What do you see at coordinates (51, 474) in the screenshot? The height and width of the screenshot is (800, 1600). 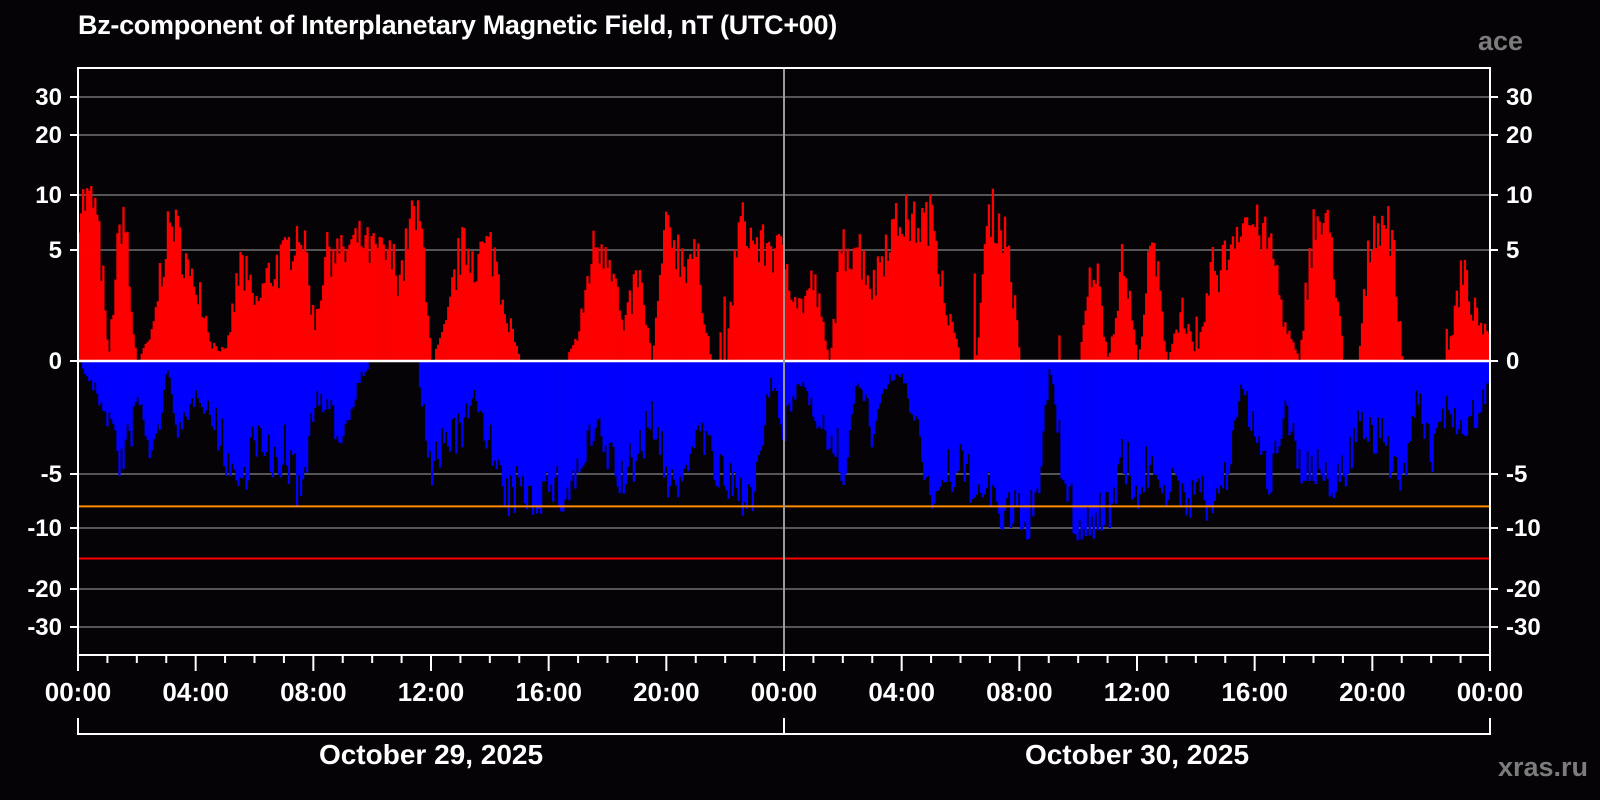 I see `y-tick-label-left: -5` at bounding box center [51, 474].